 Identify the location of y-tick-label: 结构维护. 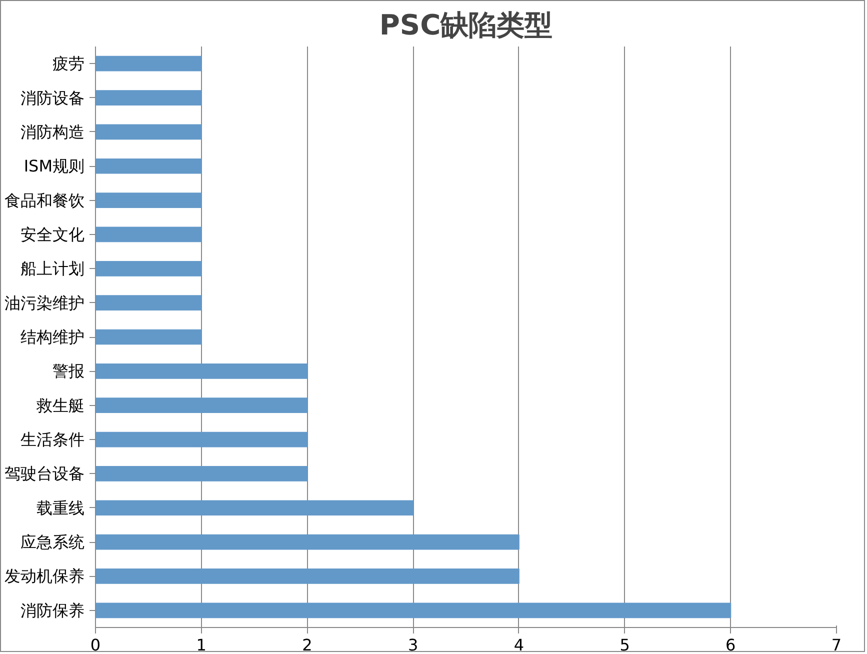
(52, 337).